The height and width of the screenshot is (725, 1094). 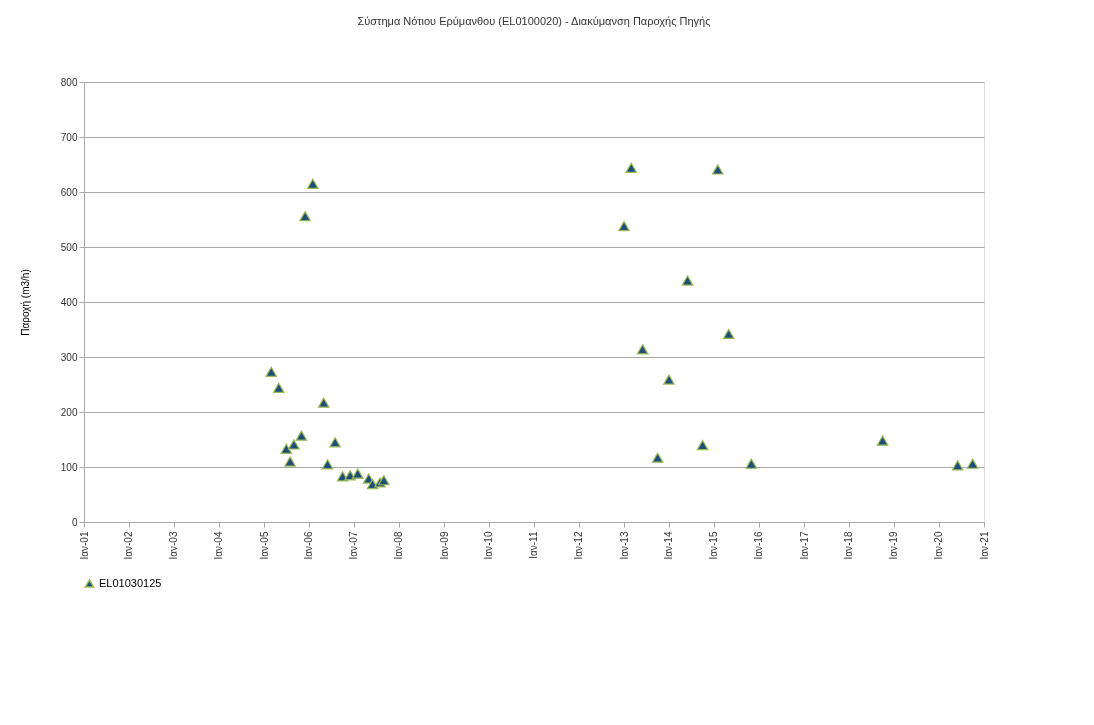 I want to click on x-tick-label: Ιαν-08, so click(x=399, y=545).